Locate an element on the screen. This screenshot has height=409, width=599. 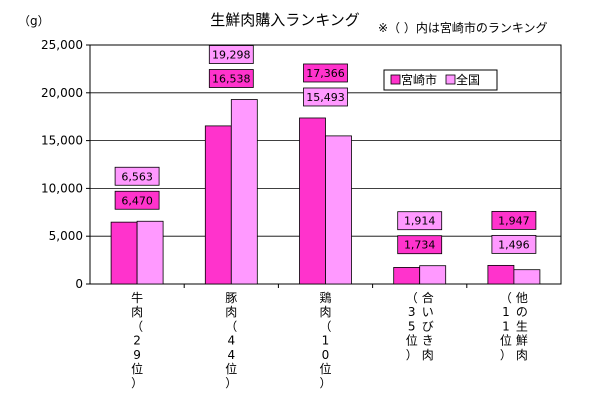
legend-label-national: 全国 is located at coordinates (468, 79).